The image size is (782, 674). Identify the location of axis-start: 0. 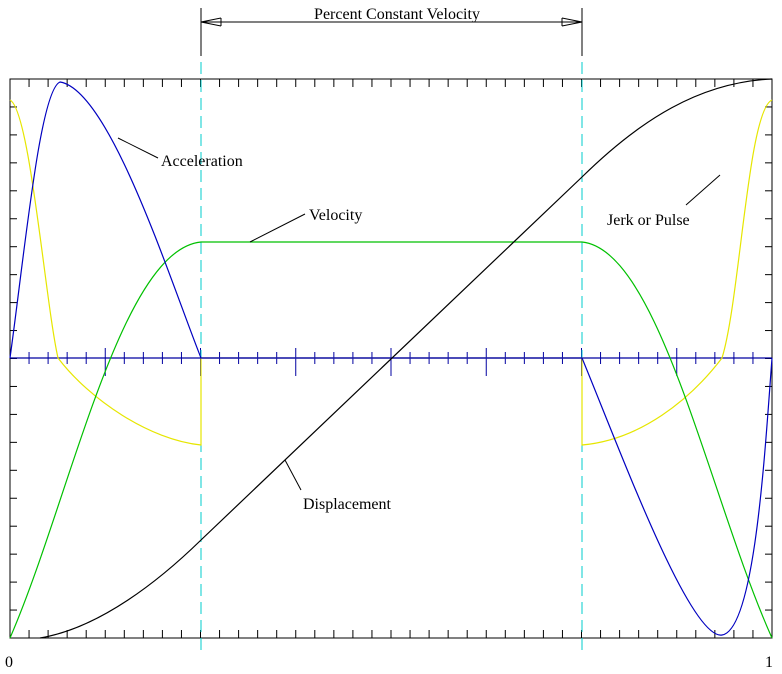
(9, 662).